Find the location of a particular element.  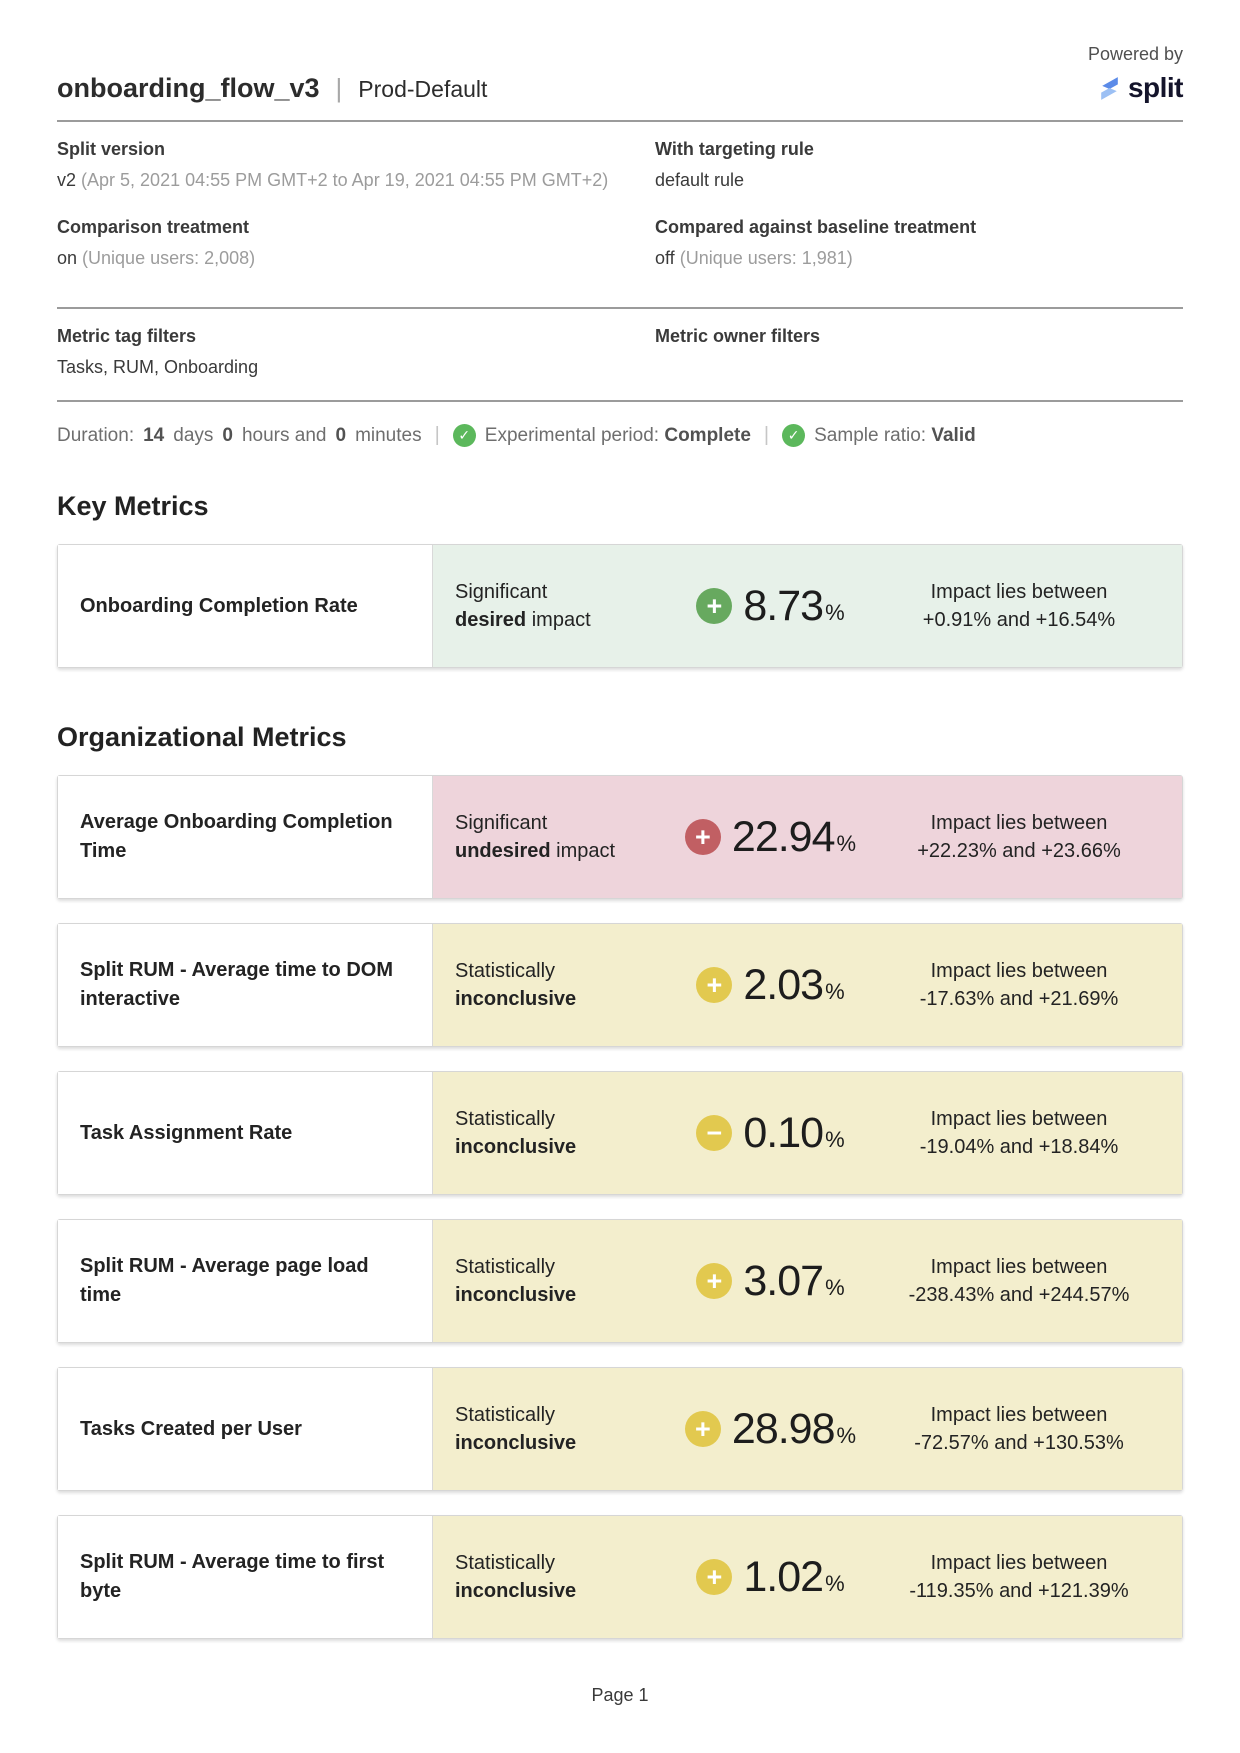

metric-value-zone: + 3.07% is located at coordinates (770, 1281).